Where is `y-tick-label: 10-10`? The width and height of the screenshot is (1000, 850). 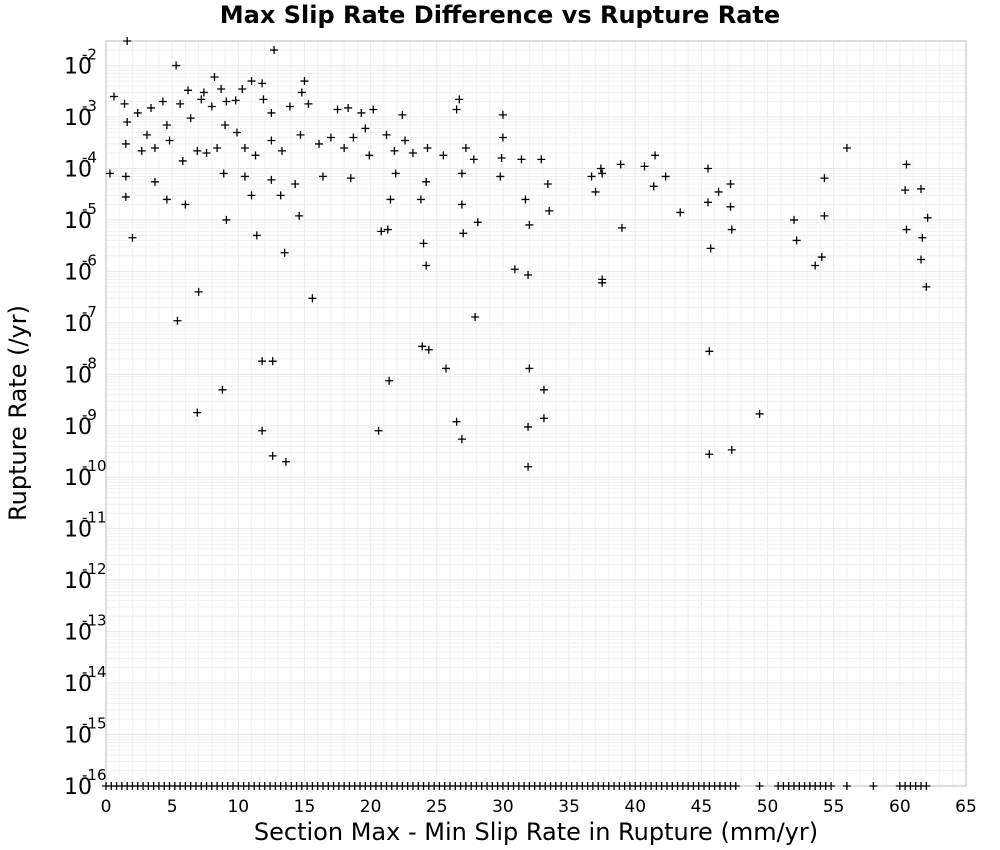
y-tick-label: 10-10 is located at coordinates (85, 474).